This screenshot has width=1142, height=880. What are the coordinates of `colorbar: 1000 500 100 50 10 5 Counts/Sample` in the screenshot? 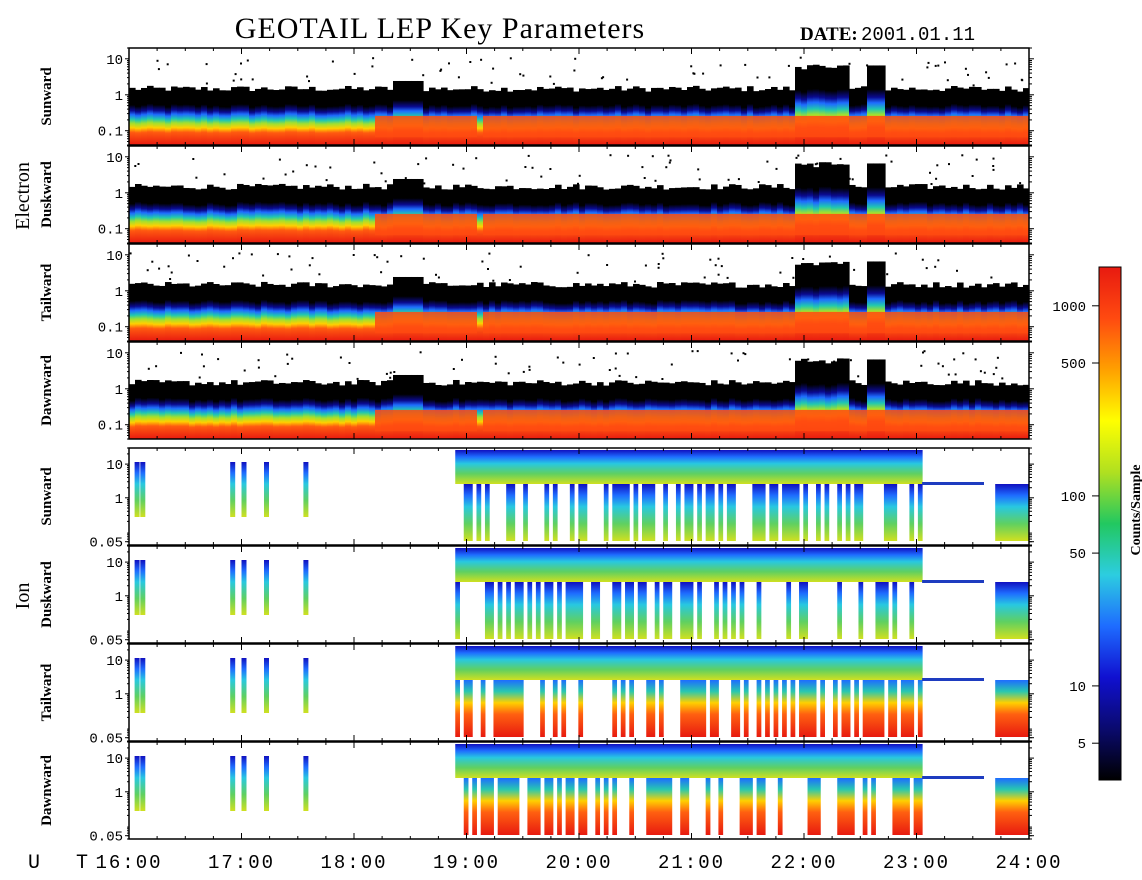 It's located at (1097, 523).